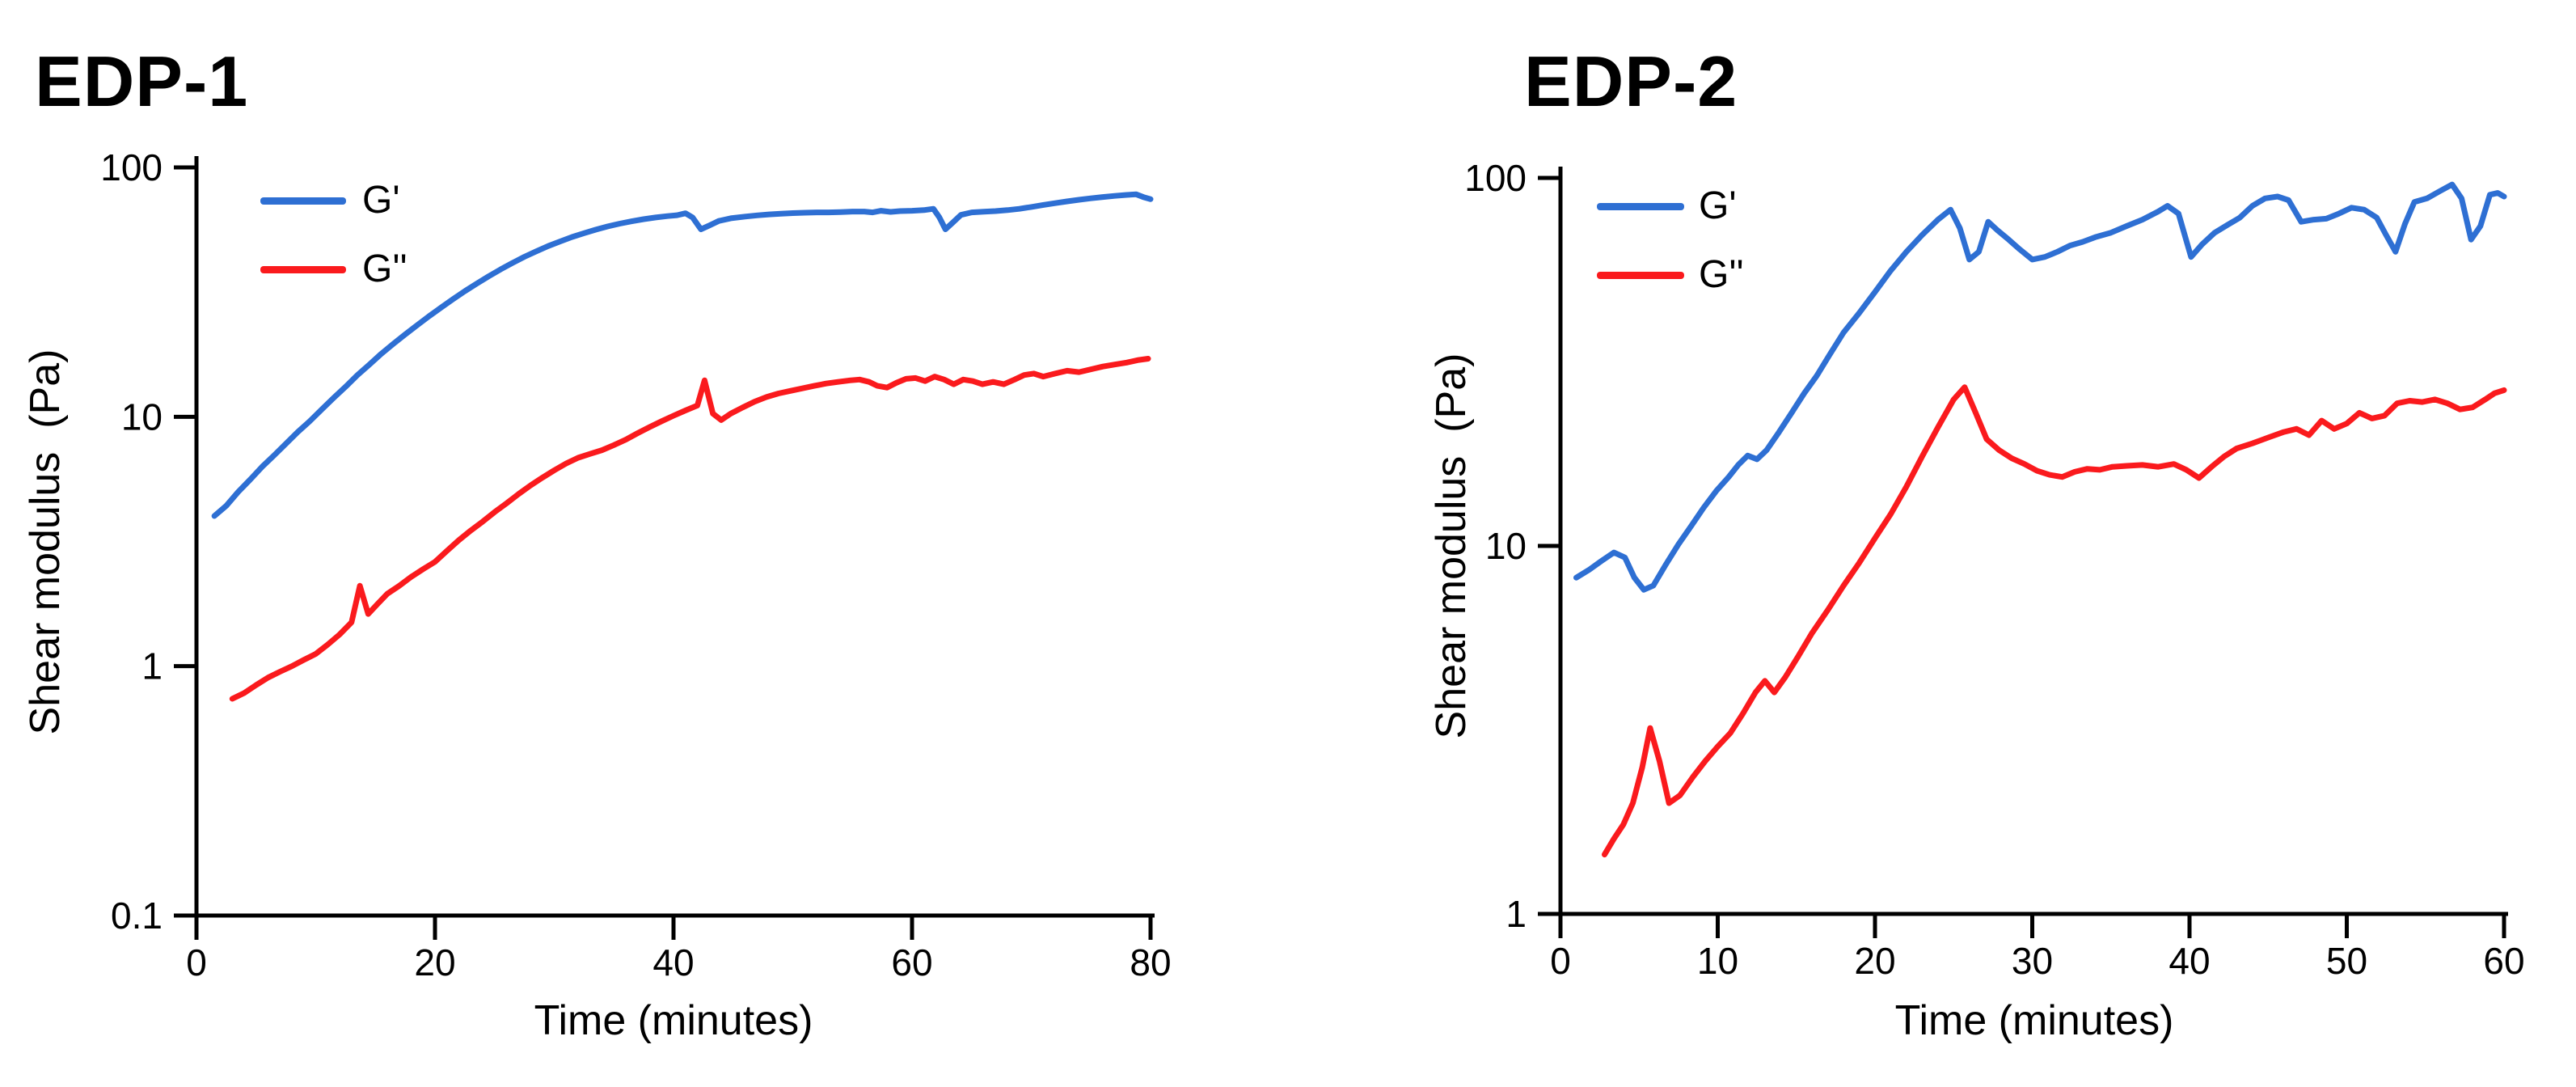 Image resolution: width=2576 pixels, height=1087 pixels. What do you see at coordinates (2346, 961) in the screenshot?
I see `chart2-x-tick-label: 50` at bounding box center [2346, 961].